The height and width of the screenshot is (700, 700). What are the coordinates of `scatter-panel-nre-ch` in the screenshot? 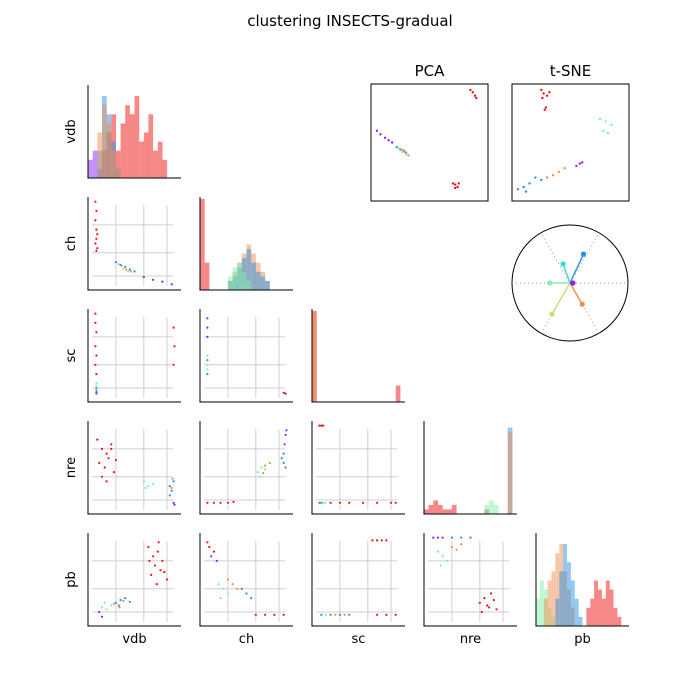 It's located at (246, 468).